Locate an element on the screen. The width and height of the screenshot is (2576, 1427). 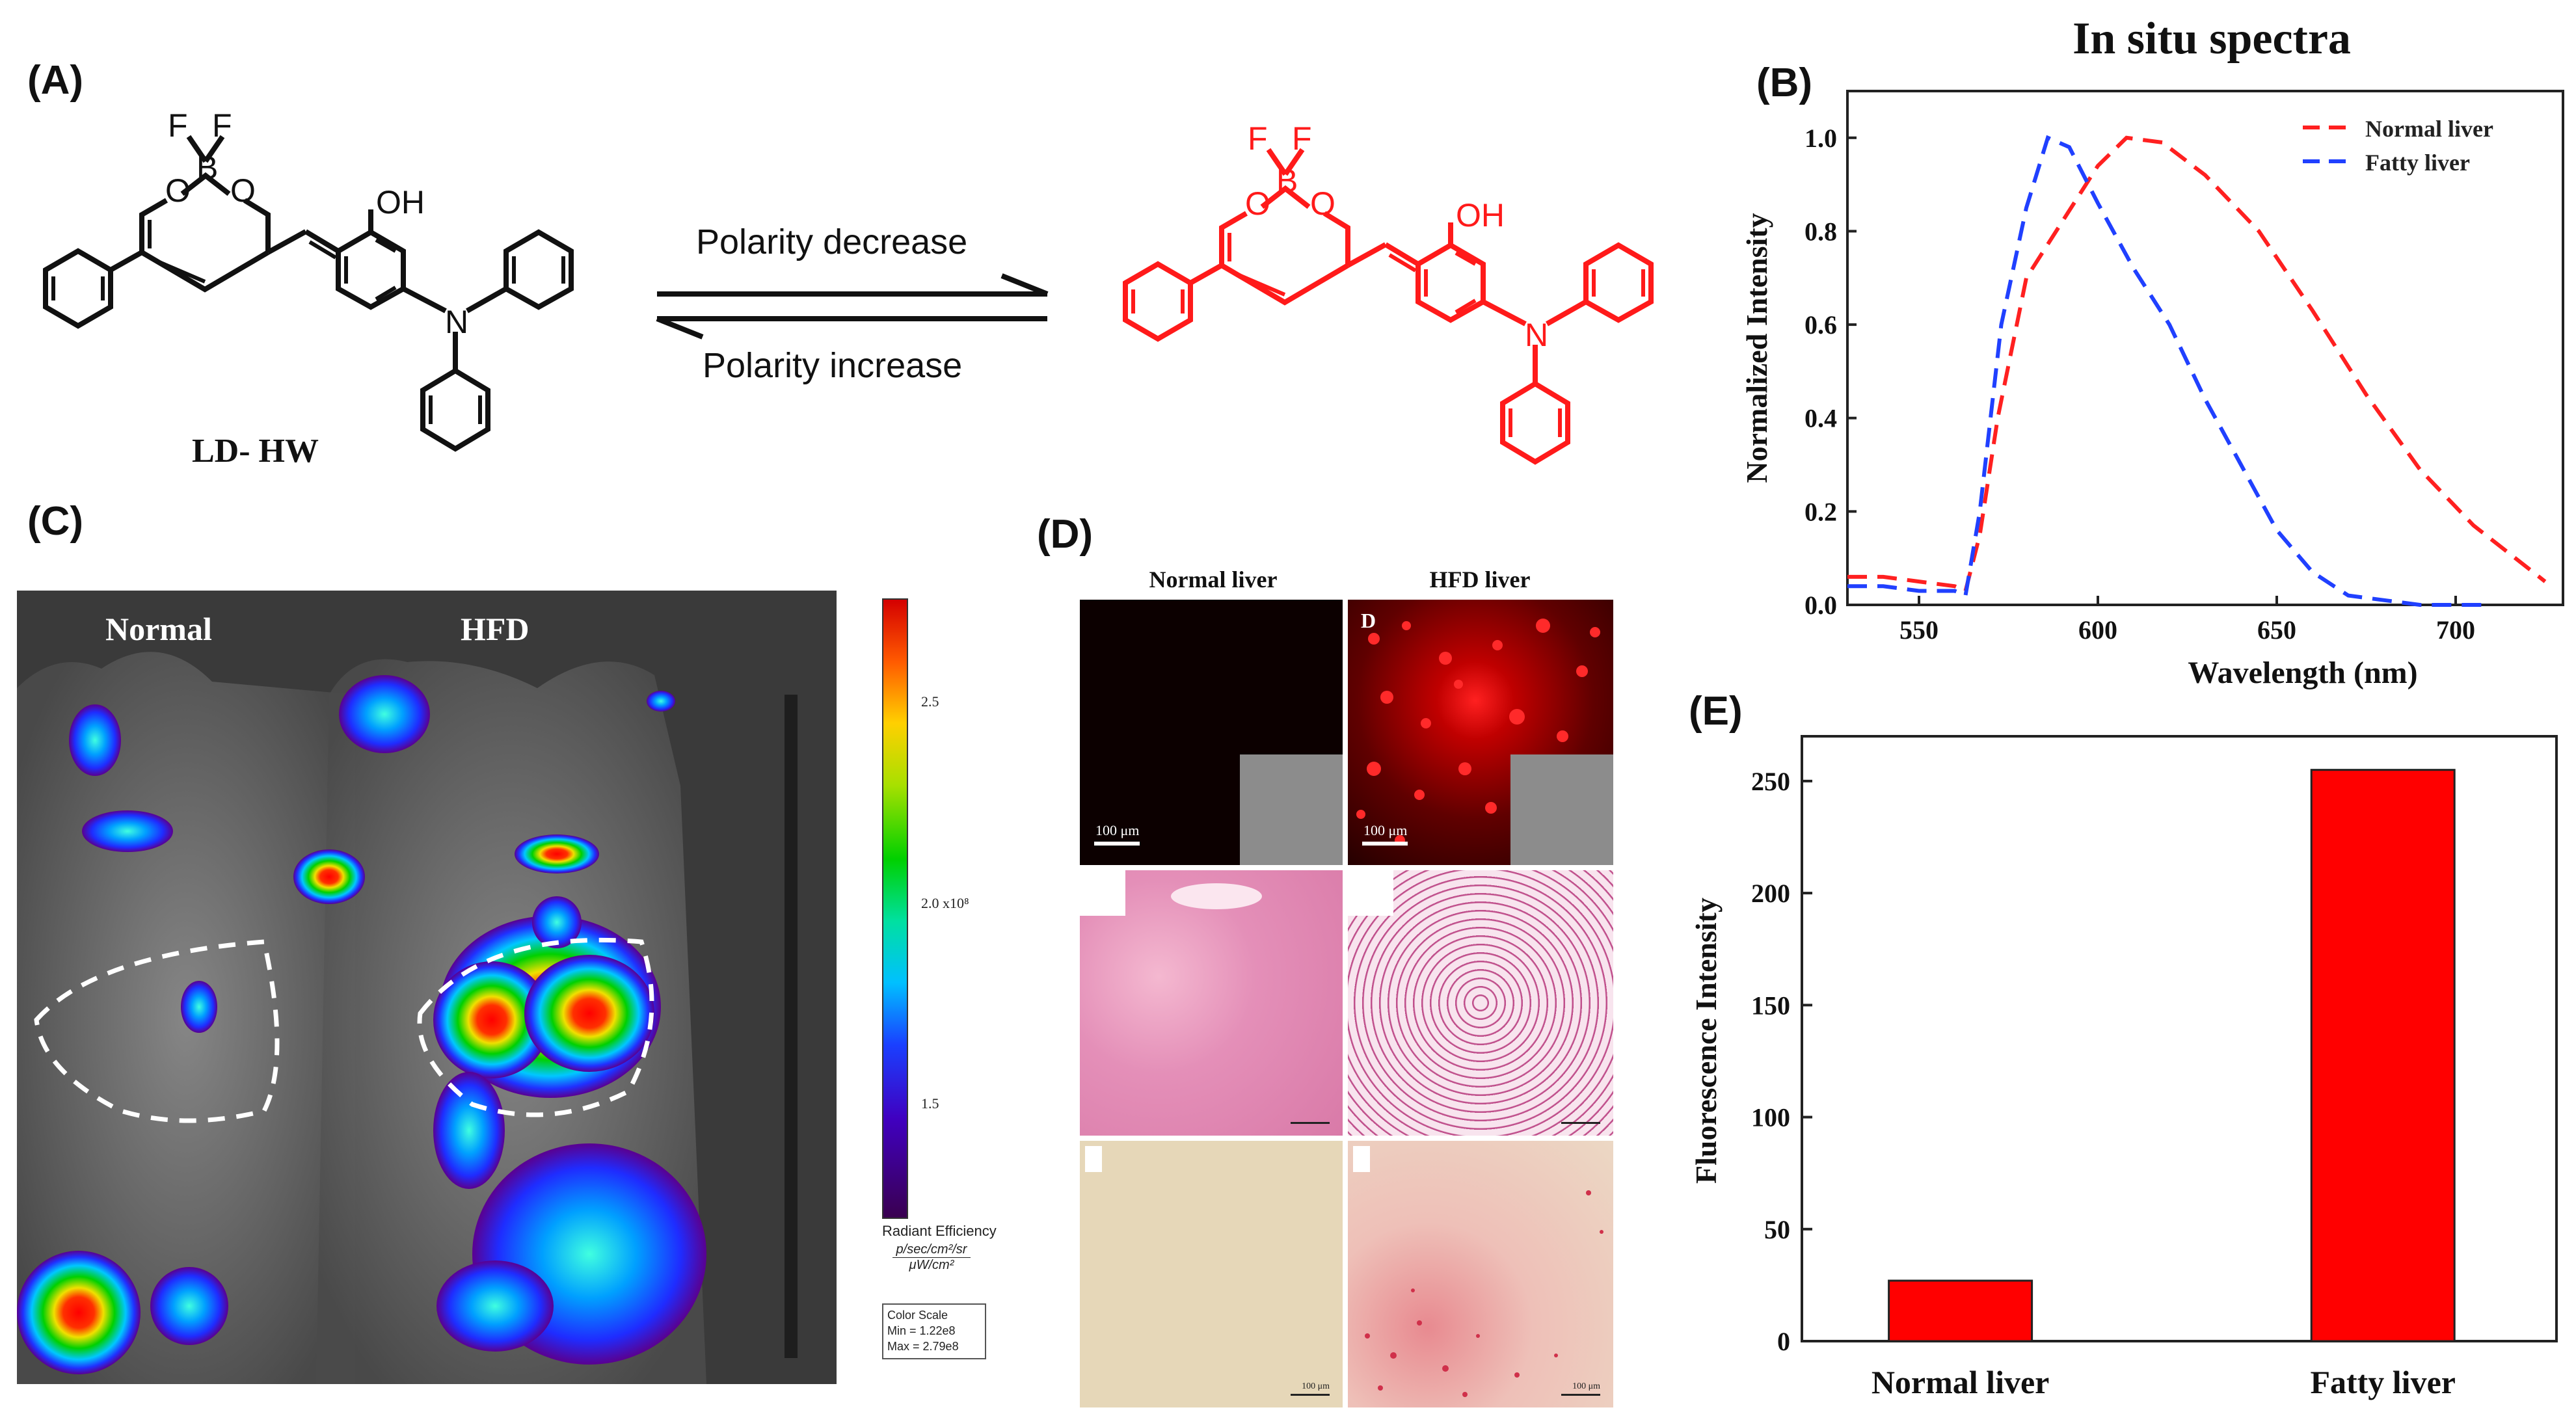
y-tick-label: 150 is located at coordinates (1771, 1005).